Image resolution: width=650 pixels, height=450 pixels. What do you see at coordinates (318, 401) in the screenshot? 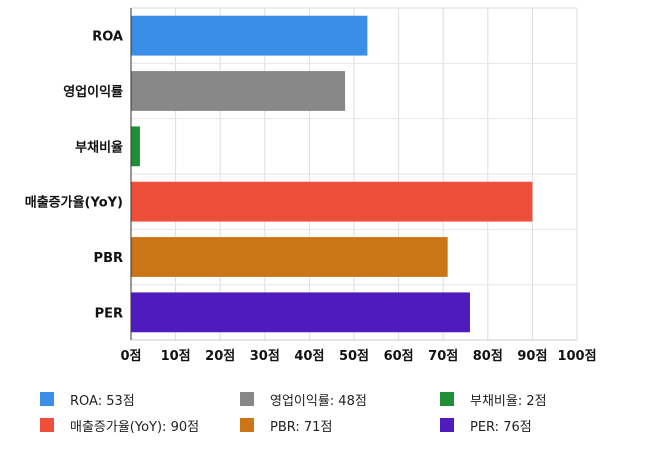
I see `legend-label: 영업이익률: 48점` at bounding box center [318, 401].